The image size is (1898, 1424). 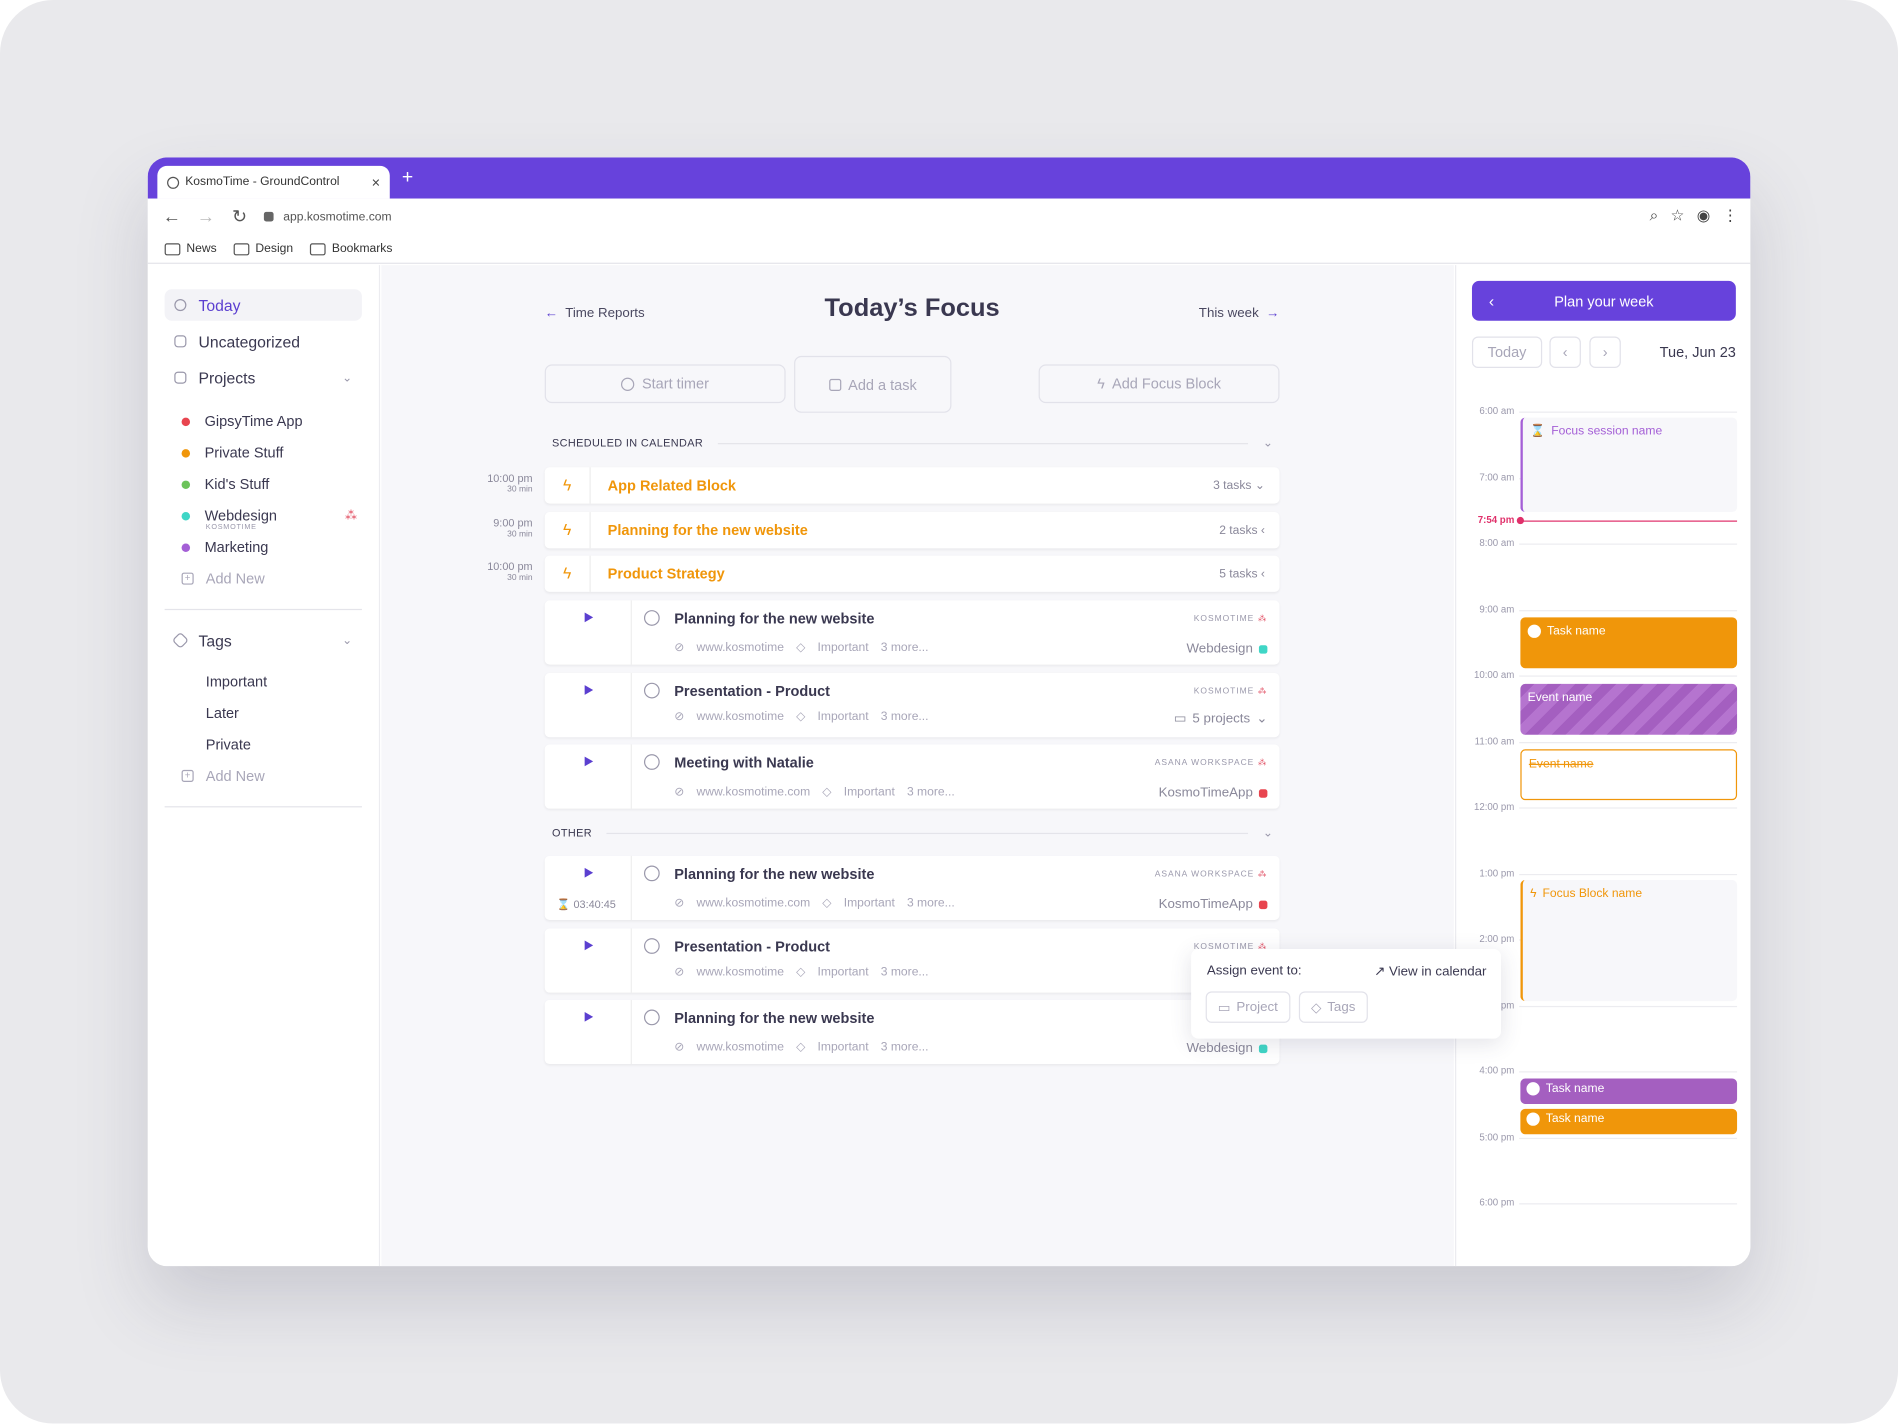 What do you see at coordinates (1677, 214) in the screenshot?
I see `star-icon: ☆` at bounding box center [1677, 214].